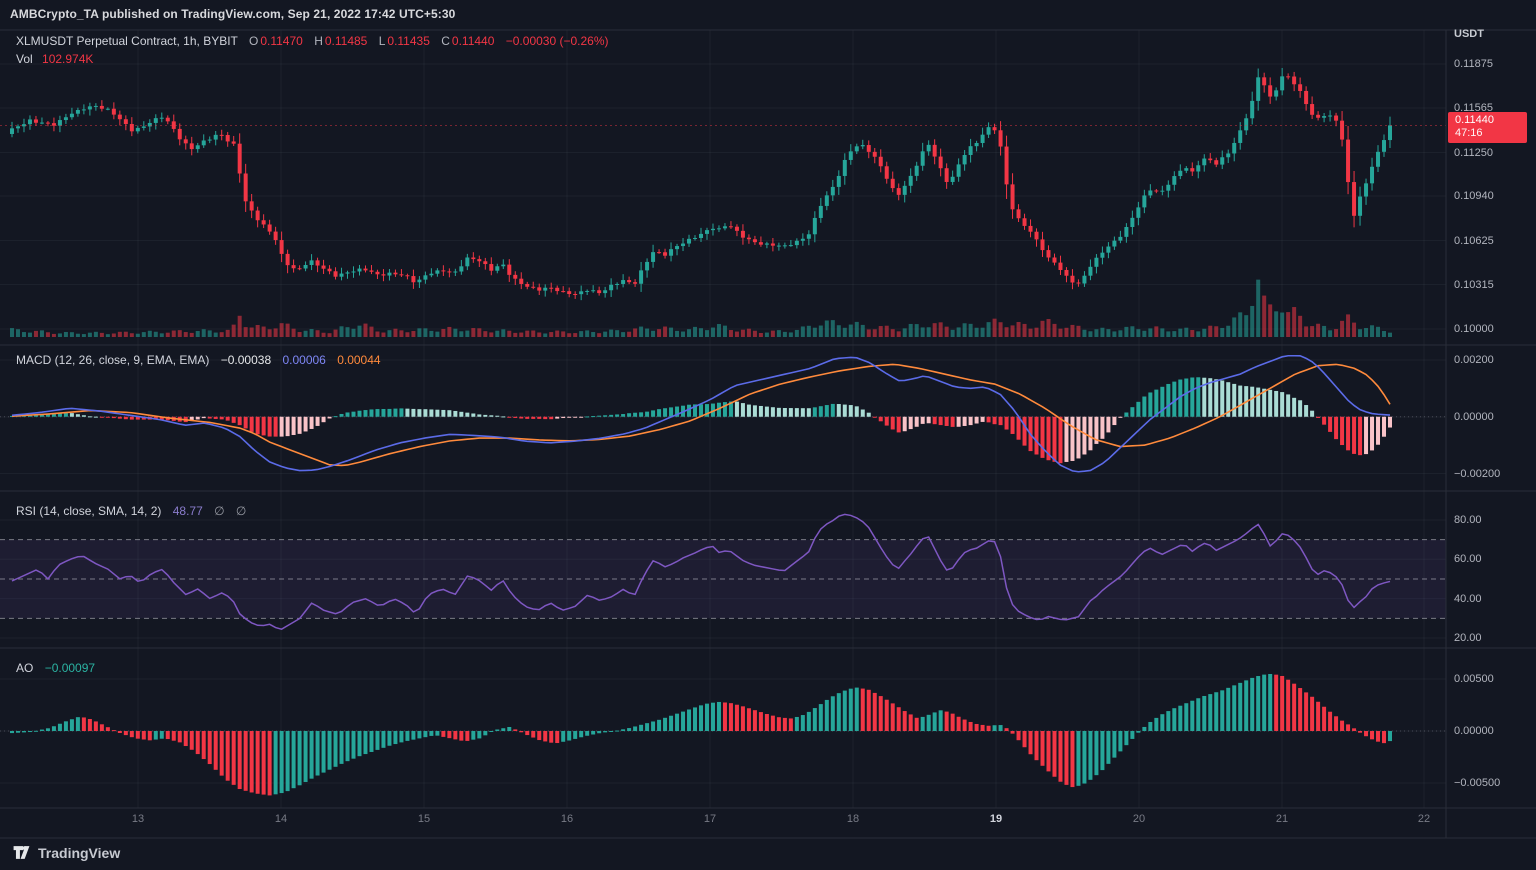  What do you see at coordinates (1469, 34) in the screenshot?
I see `axis-currency-label: USDT` at bounding box center [1469, 34].